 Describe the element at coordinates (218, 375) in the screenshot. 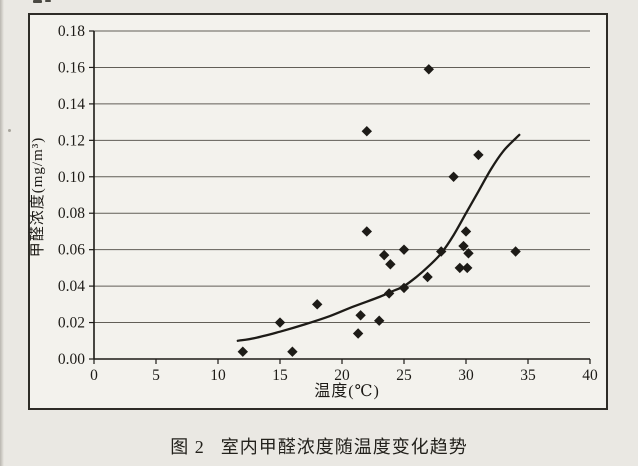

I see `x-tick-label: 10` at that location.